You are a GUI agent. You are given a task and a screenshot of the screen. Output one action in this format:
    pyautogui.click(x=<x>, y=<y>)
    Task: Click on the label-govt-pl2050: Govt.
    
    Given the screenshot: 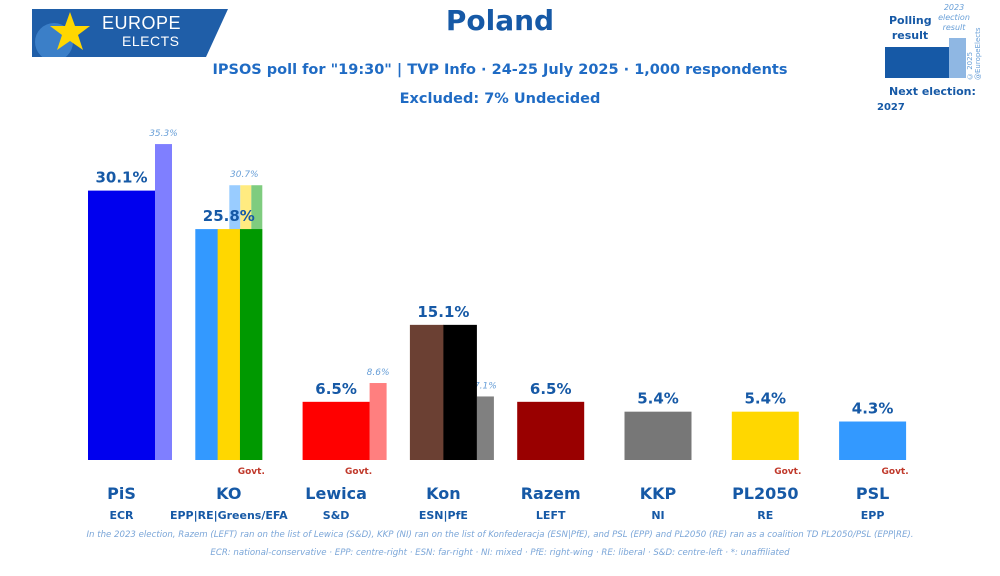 What is the action you would take?
    pyautogui.click(x=787, y=472)
    